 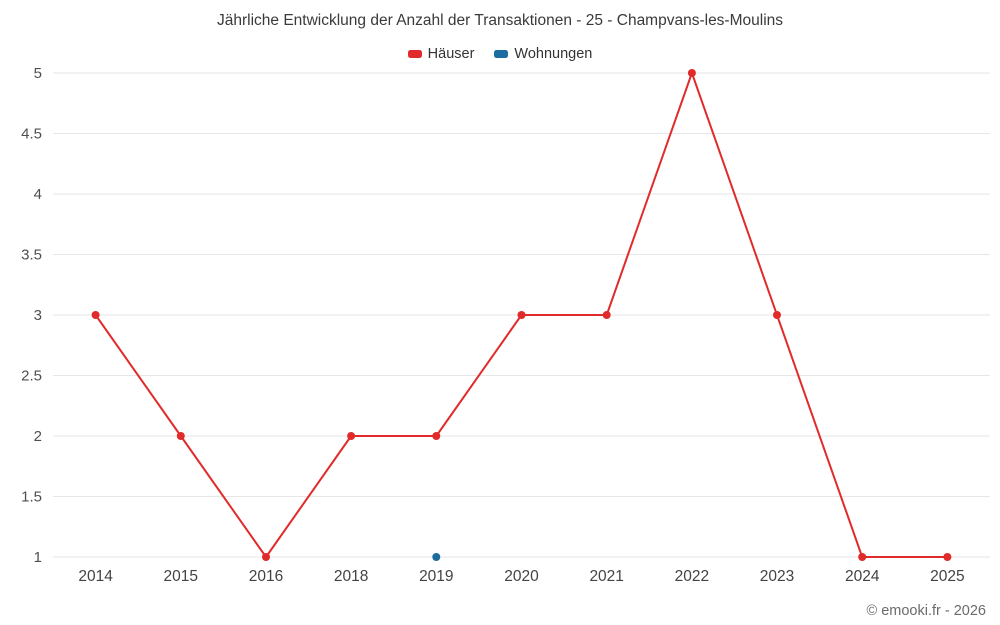 I want to click on x-tick-label: 2024, so click(x=862, y=576).